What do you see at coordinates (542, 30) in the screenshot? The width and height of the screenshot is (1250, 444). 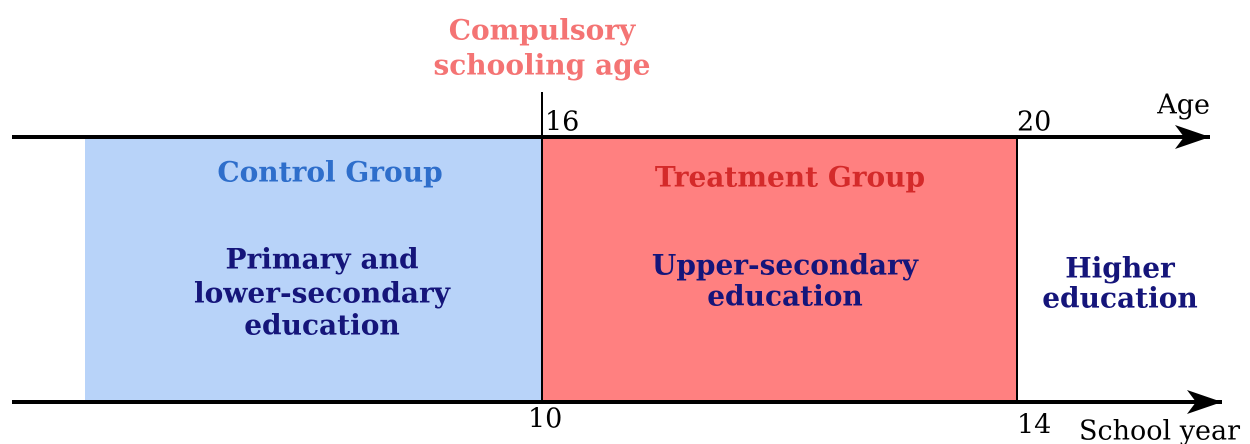 I see `cutoff-label: Compulsory` at bounding box center [542, 30].